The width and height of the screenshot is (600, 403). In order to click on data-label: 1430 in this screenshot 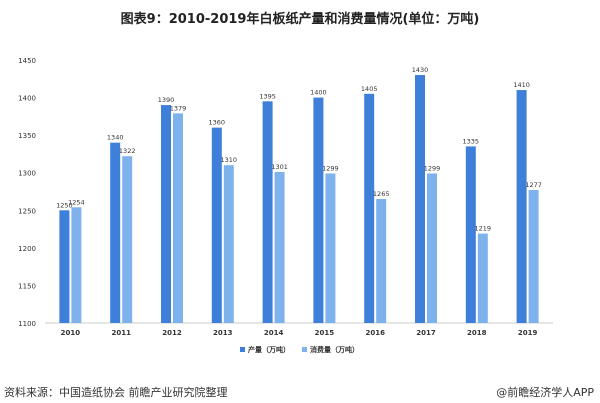, I will do `click(420, 70)`.